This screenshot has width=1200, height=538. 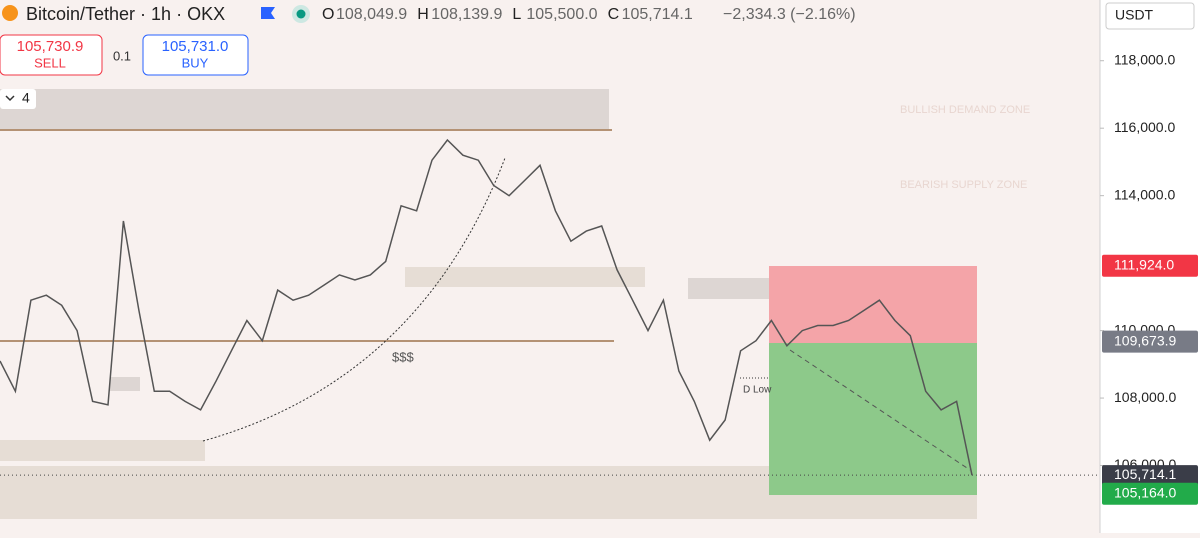 What do you see at coordinates (614, 14) in the screenshot?
I see `ohlc-key: C` at bounding box center [614, 14].